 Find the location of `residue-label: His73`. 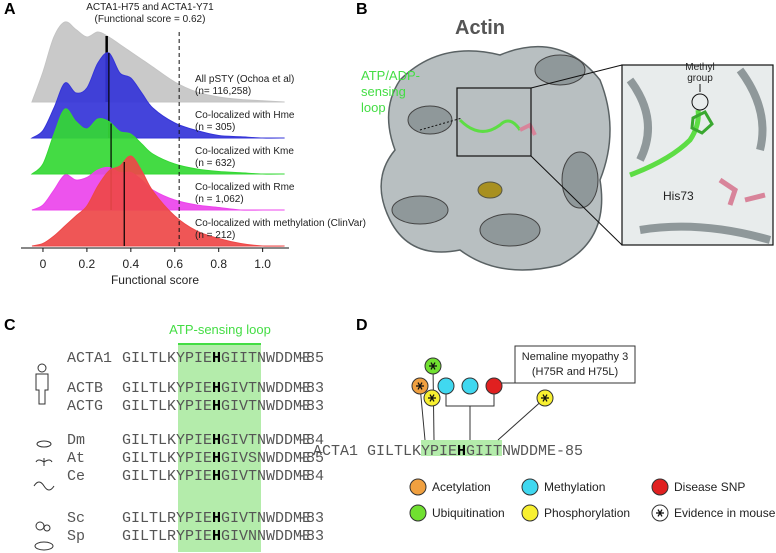

residue-label: His73 is located at coordinates (678, 196).